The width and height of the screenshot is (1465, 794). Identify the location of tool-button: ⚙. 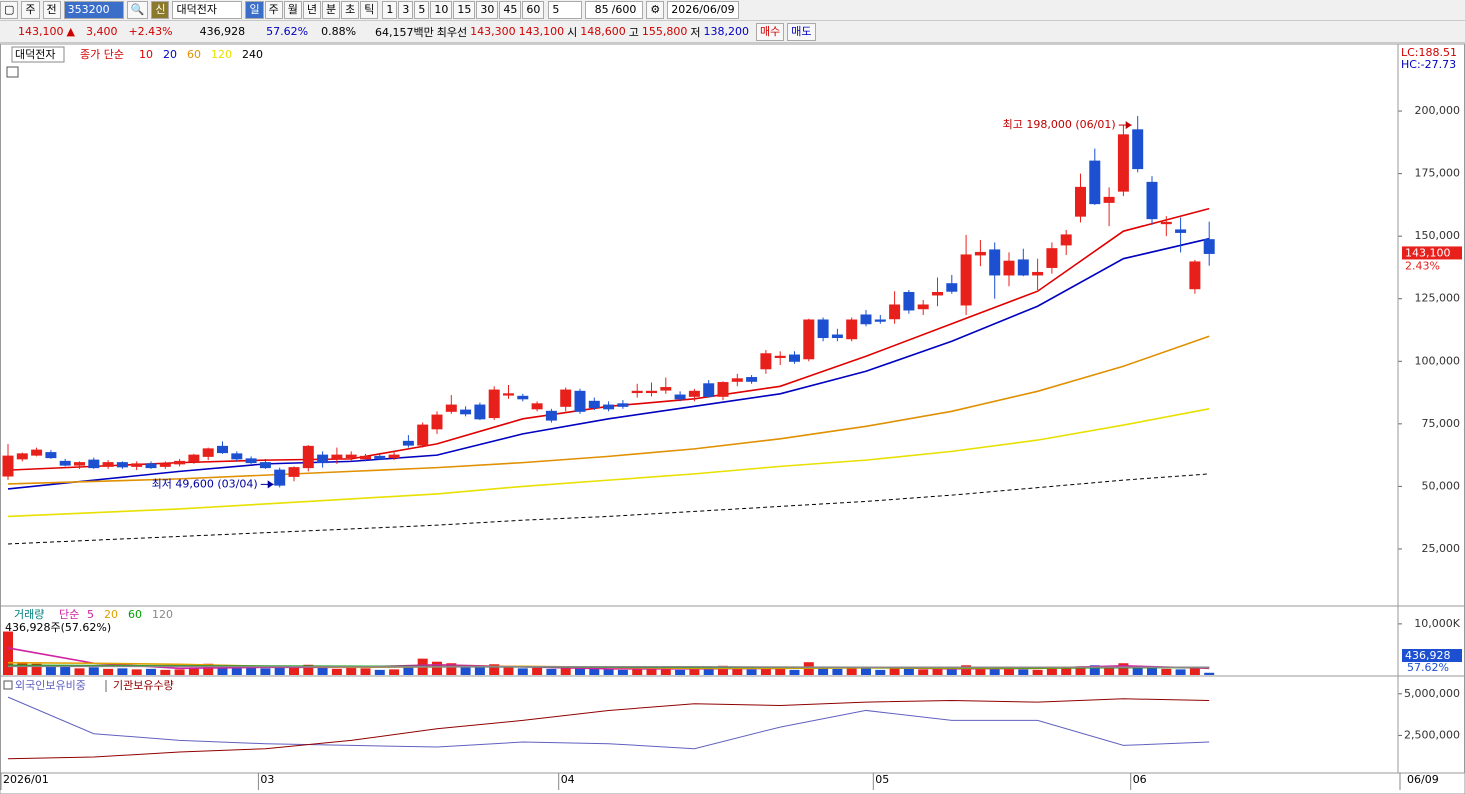
(655, 10).